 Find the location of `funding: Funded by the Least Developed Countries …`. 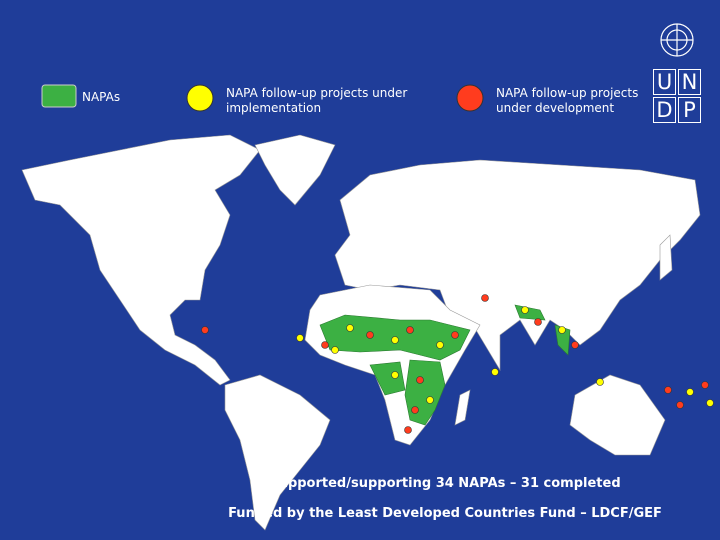

funding: Funded by the Least Developed Countries … is located at coordinates (445, 513).